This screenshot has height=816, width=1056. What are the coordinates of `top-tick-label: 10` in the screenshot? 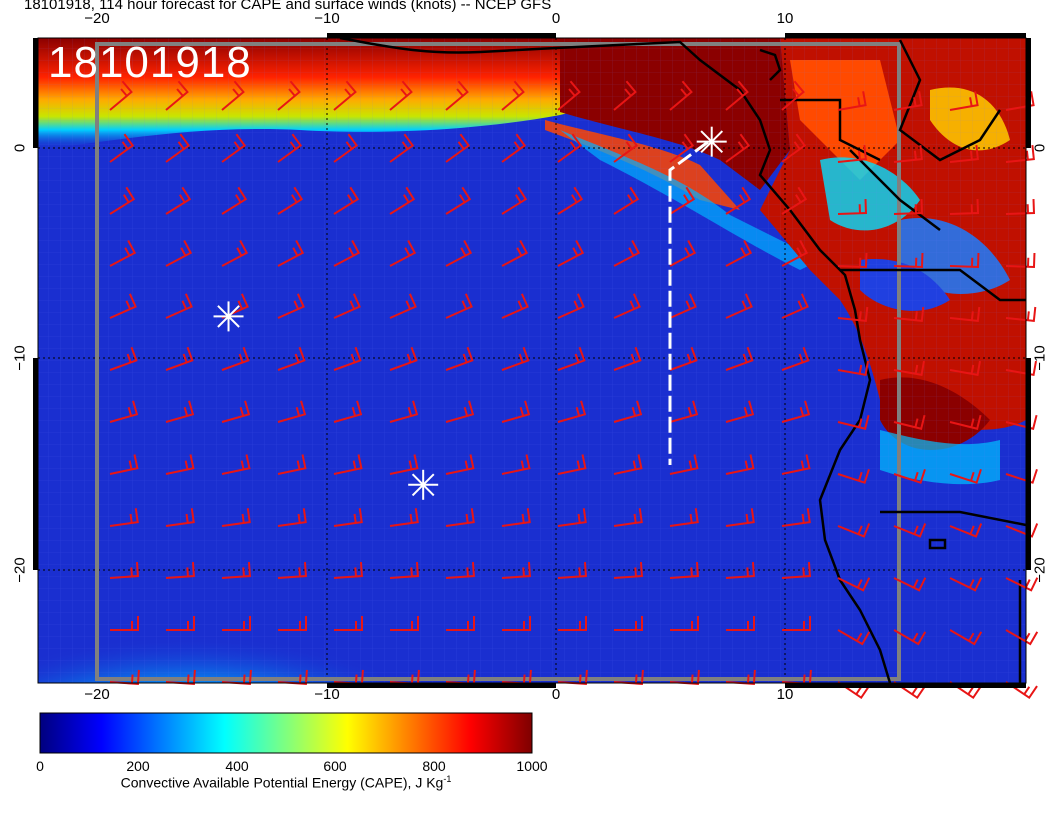 It's located at (785, 18).